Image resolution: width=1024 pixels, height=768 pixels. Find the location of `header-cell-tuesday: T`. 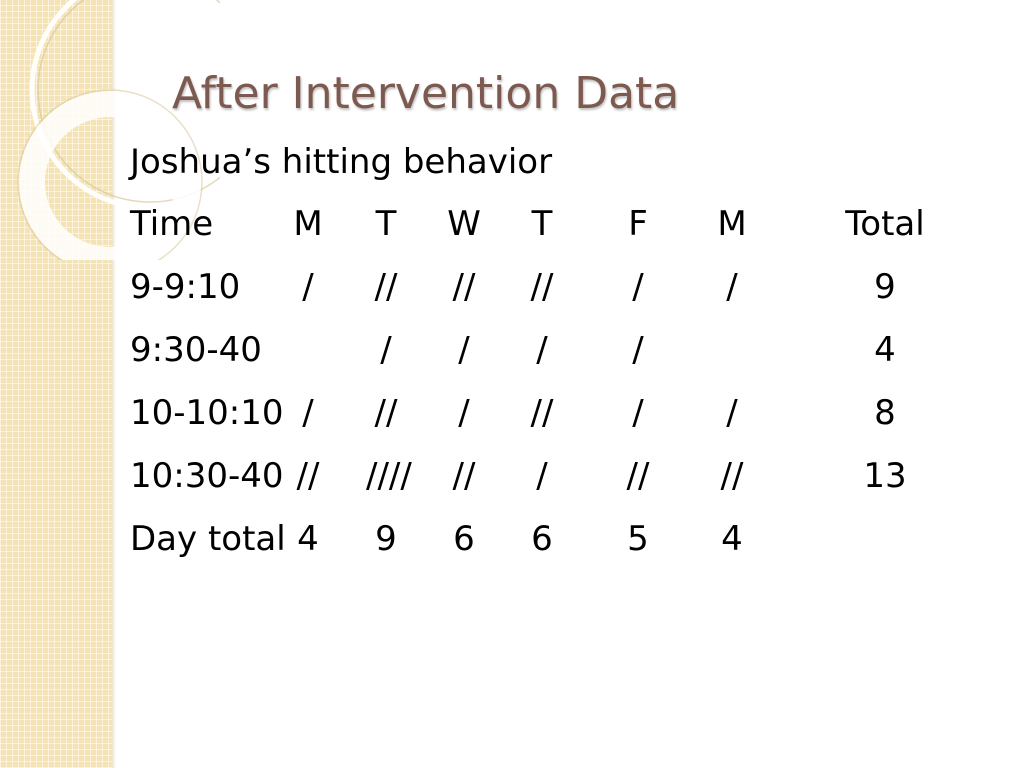

header-cell-tuesday: T is located at coordinates (386, 224).